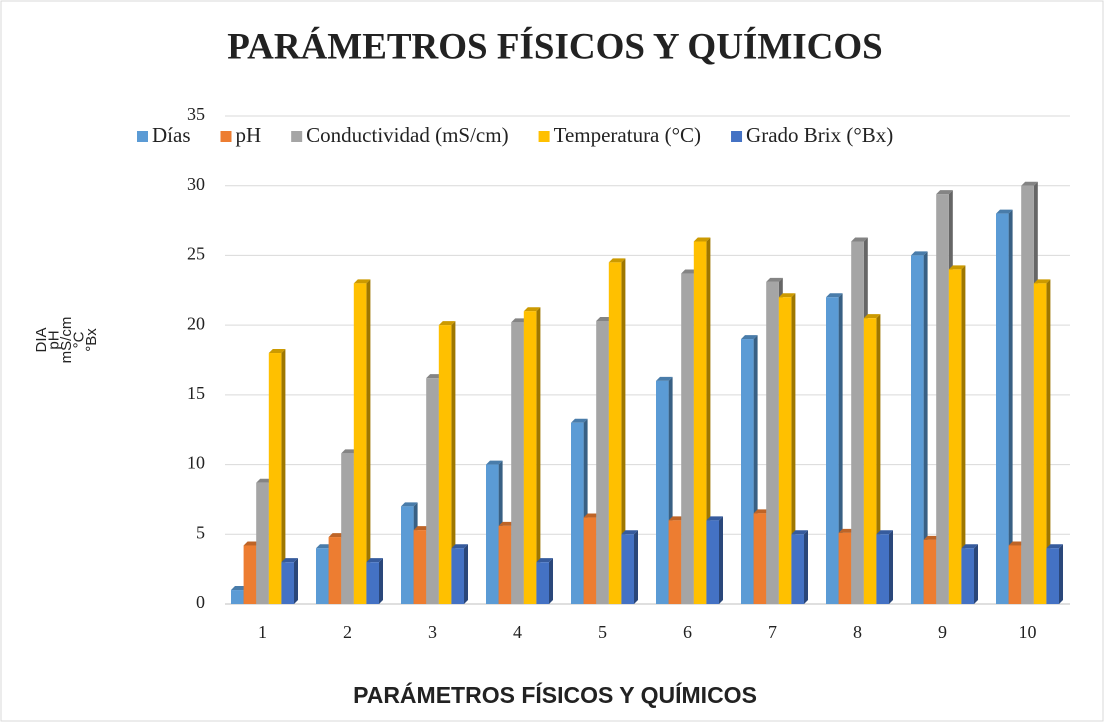 The height and width of the screenshot is (722, 1105). Describe the element at coordinates (196, 393) in the screenshot. I see `y-tick-label: 15` at that location.